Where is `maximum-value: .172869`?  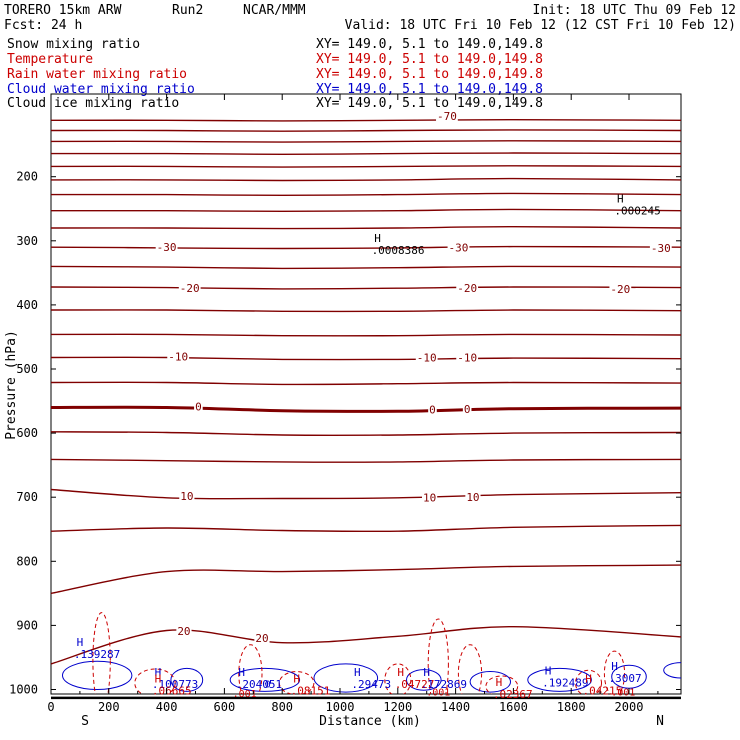
maximum-value: .172869 is located at coordinates (444, 684).